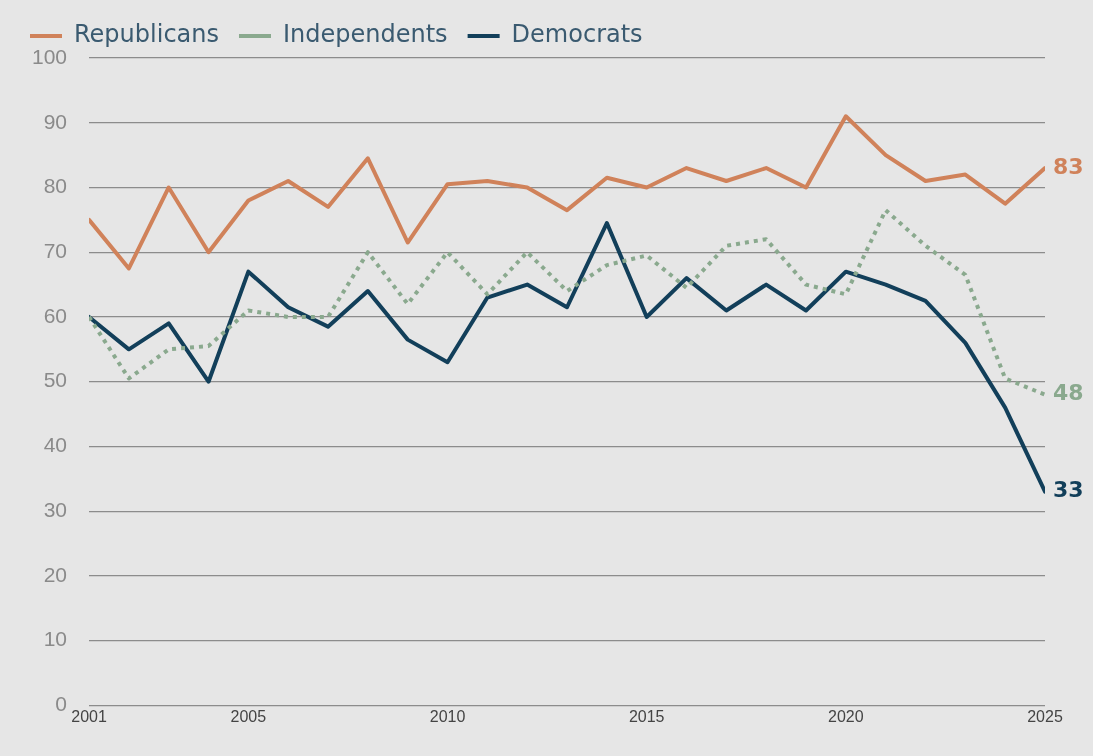 Image resolution: width=1093 pixels, height=756 pixels. I want to click on y-tick-label: 90, so click(55, 121).